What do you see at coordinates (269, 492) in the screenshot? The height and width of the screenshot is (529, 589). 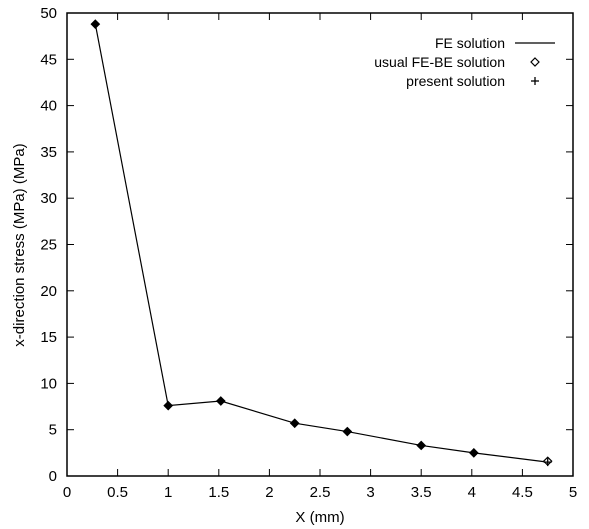 I see `x-tick-label: 2` at bounding box center [269, 492].